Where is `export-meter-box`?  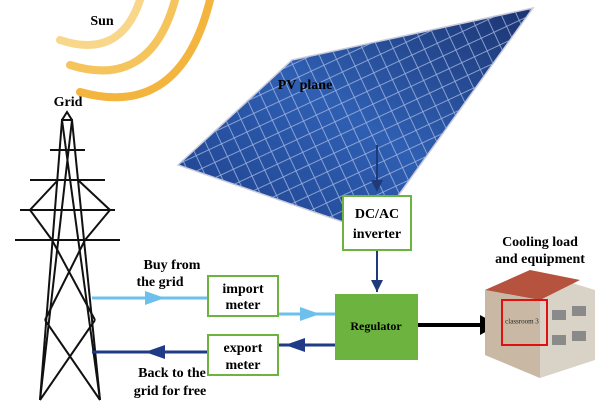
export-meter-box is located at coordinates (243, 355).